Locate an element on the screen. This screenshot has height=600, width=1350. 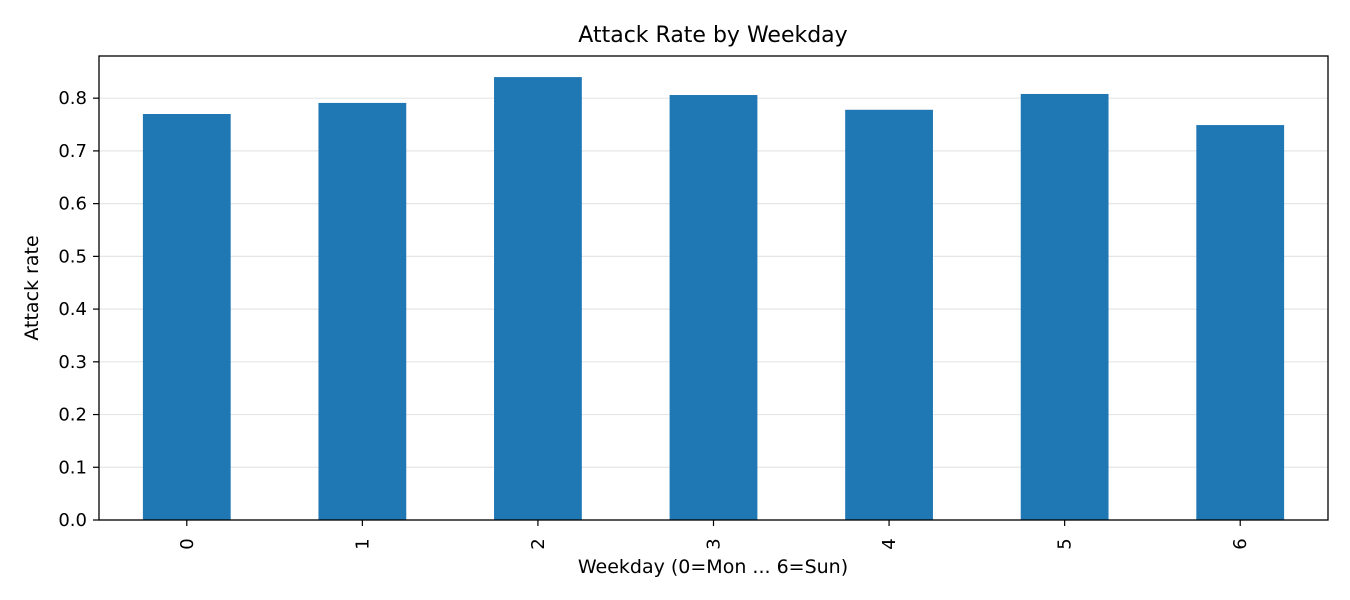
x-tick-label: 6 is located at coordinates (1240, 543).